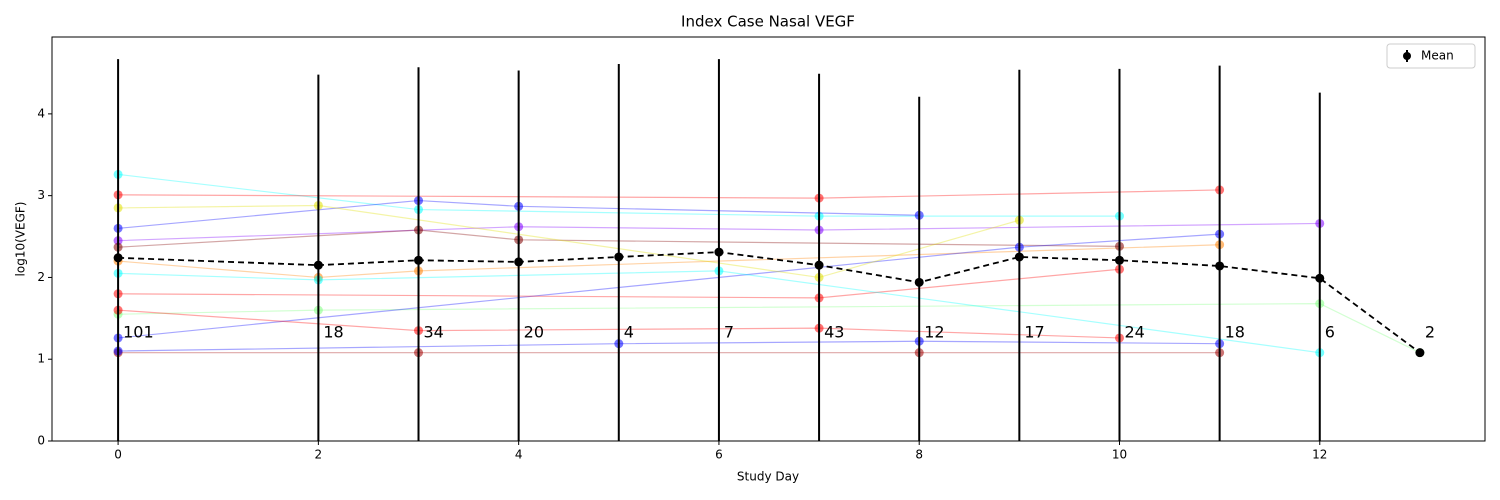 This screenshot has height=500, width=1500. Describe the element at coordinates (629, 332) in the screenshot. I see `count-label: 4` at that location.